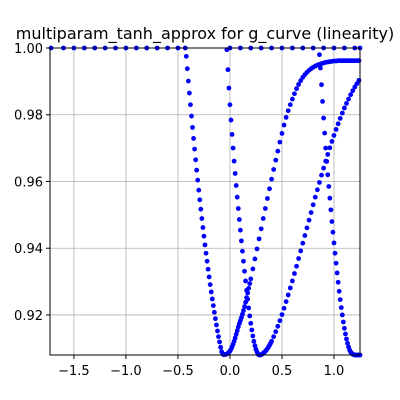 This screenshot has width=400, height=400. What do you see at coordinates (334, 371) in the screenshot?
I see `x-tick-label: 1.0` at bounding box center [334, 371].